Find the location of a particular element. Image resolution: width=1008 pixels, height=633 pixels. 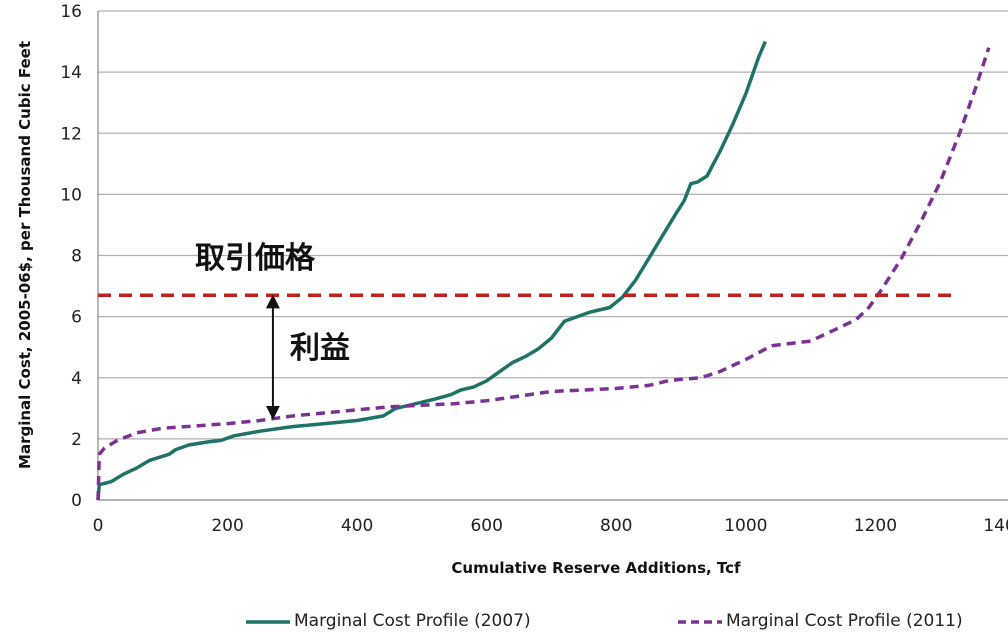

legend-label-2007: Marginal Cost Profile (2007) is located at coordinates (412, 621).